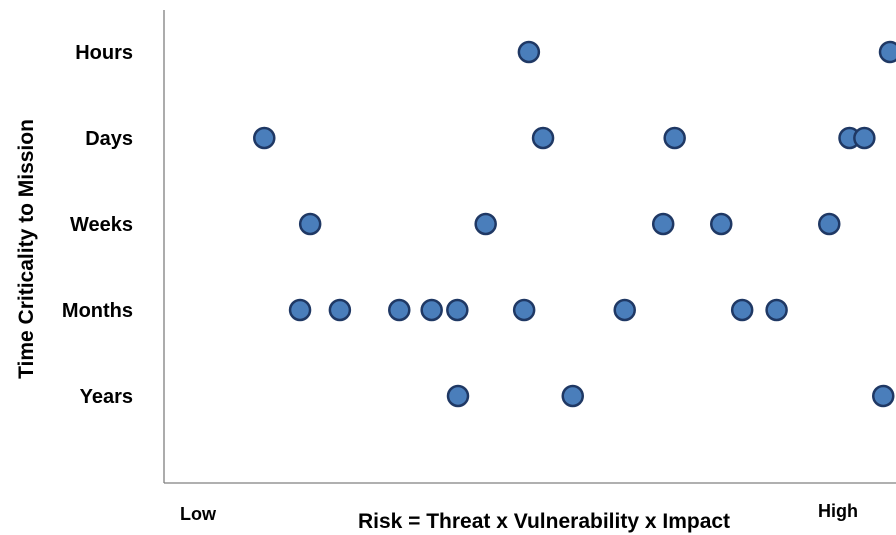 This screenshot has width=896, height=535. Describe the element at coordinates (198, 514) in the screenshot. I see `x-low-label: Low` at that location.